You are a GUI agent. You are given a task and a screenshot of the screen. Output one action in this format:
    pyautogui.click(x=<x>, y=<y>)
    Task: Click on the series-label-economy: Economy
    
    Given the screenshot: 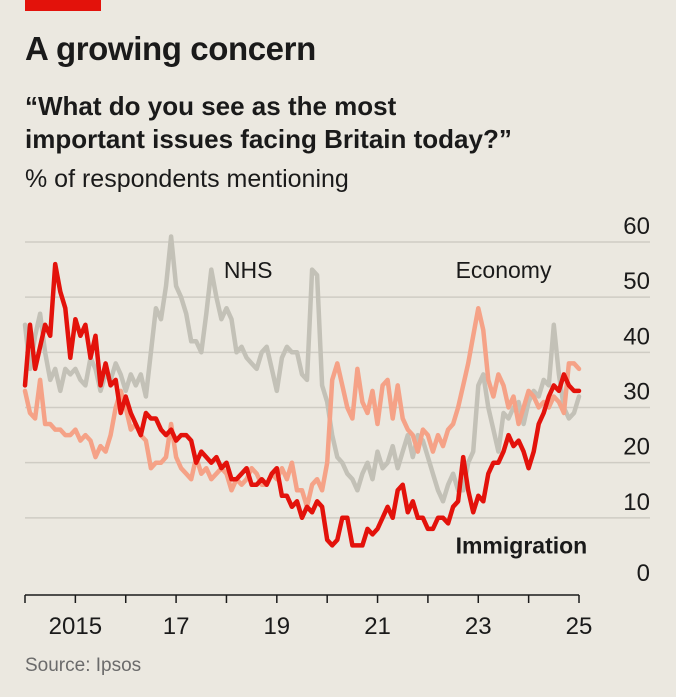 What is the action you would take?
    pyautogui.click(x=504, y=270)
    